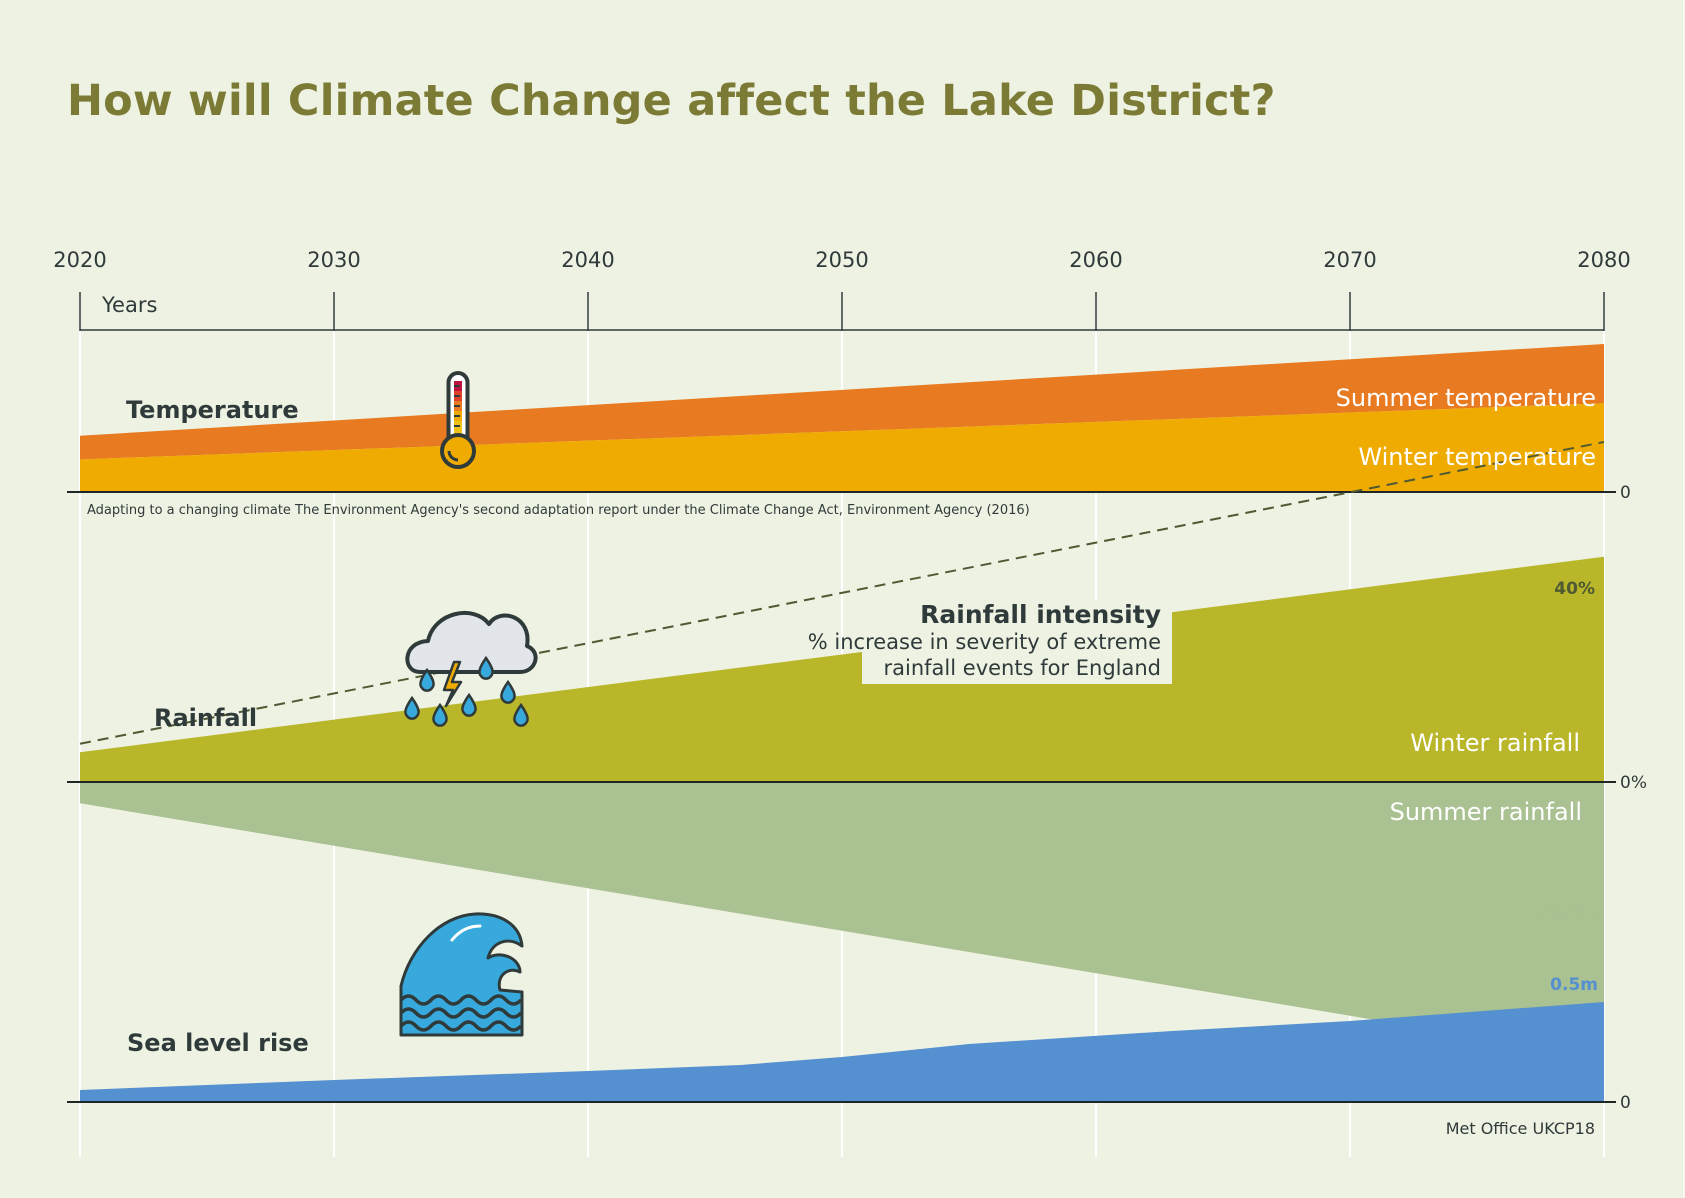 This screenshot has height=1198, width=1685. I want to click on rainfall-intensity-label-background, so click(1017, 642).